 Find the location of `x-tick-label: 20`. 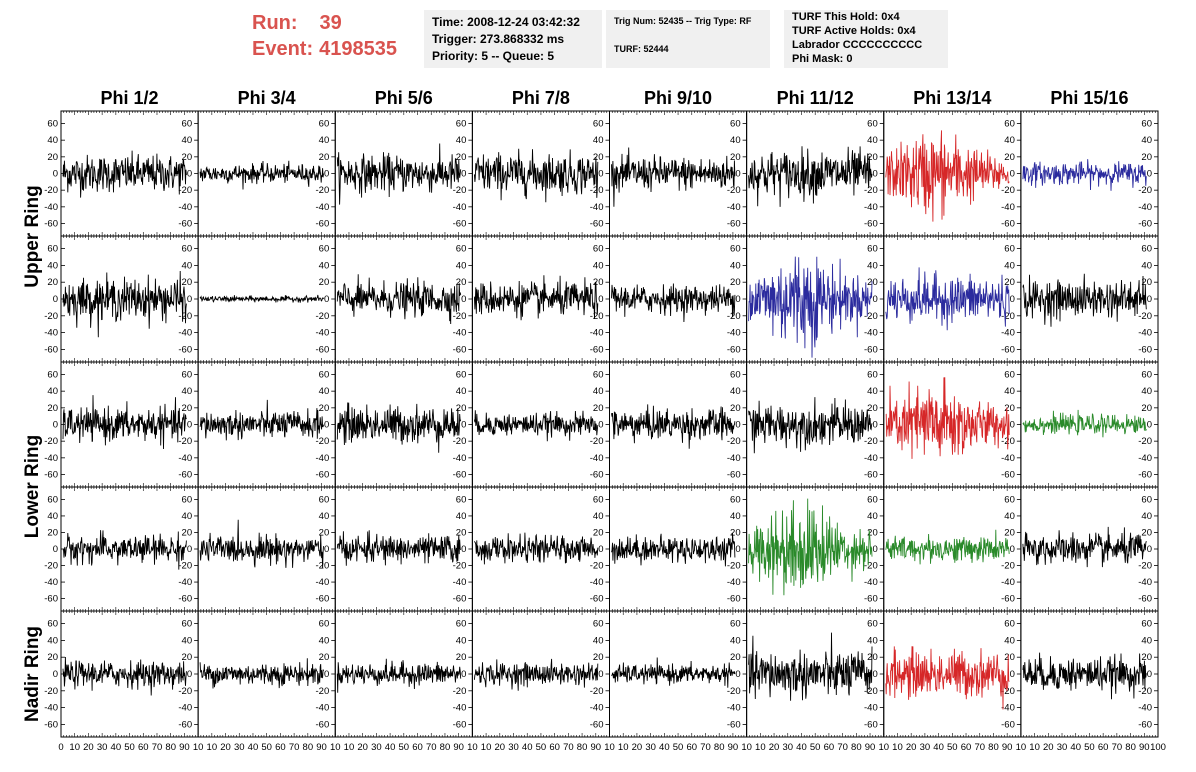

x-tick-label: 20 is located at coordinates (225, 747).